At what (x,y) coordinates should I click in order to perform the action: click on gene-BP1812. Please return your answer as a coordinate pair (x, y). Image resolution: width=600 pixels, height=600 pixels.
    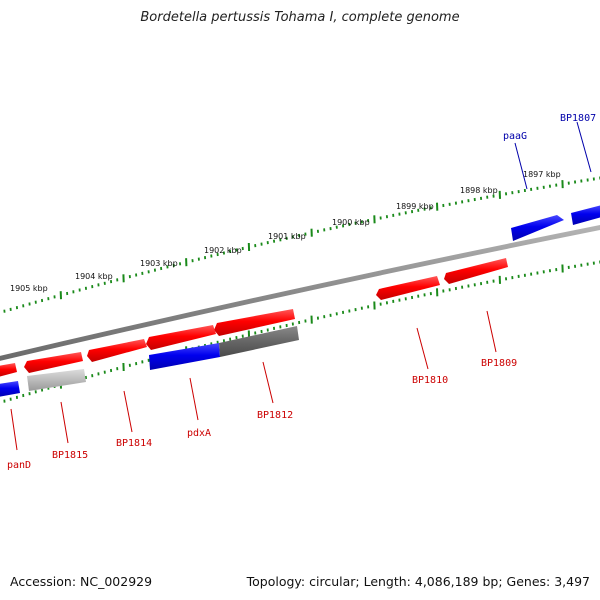
    Looking at the image, I should click on (254, 322).